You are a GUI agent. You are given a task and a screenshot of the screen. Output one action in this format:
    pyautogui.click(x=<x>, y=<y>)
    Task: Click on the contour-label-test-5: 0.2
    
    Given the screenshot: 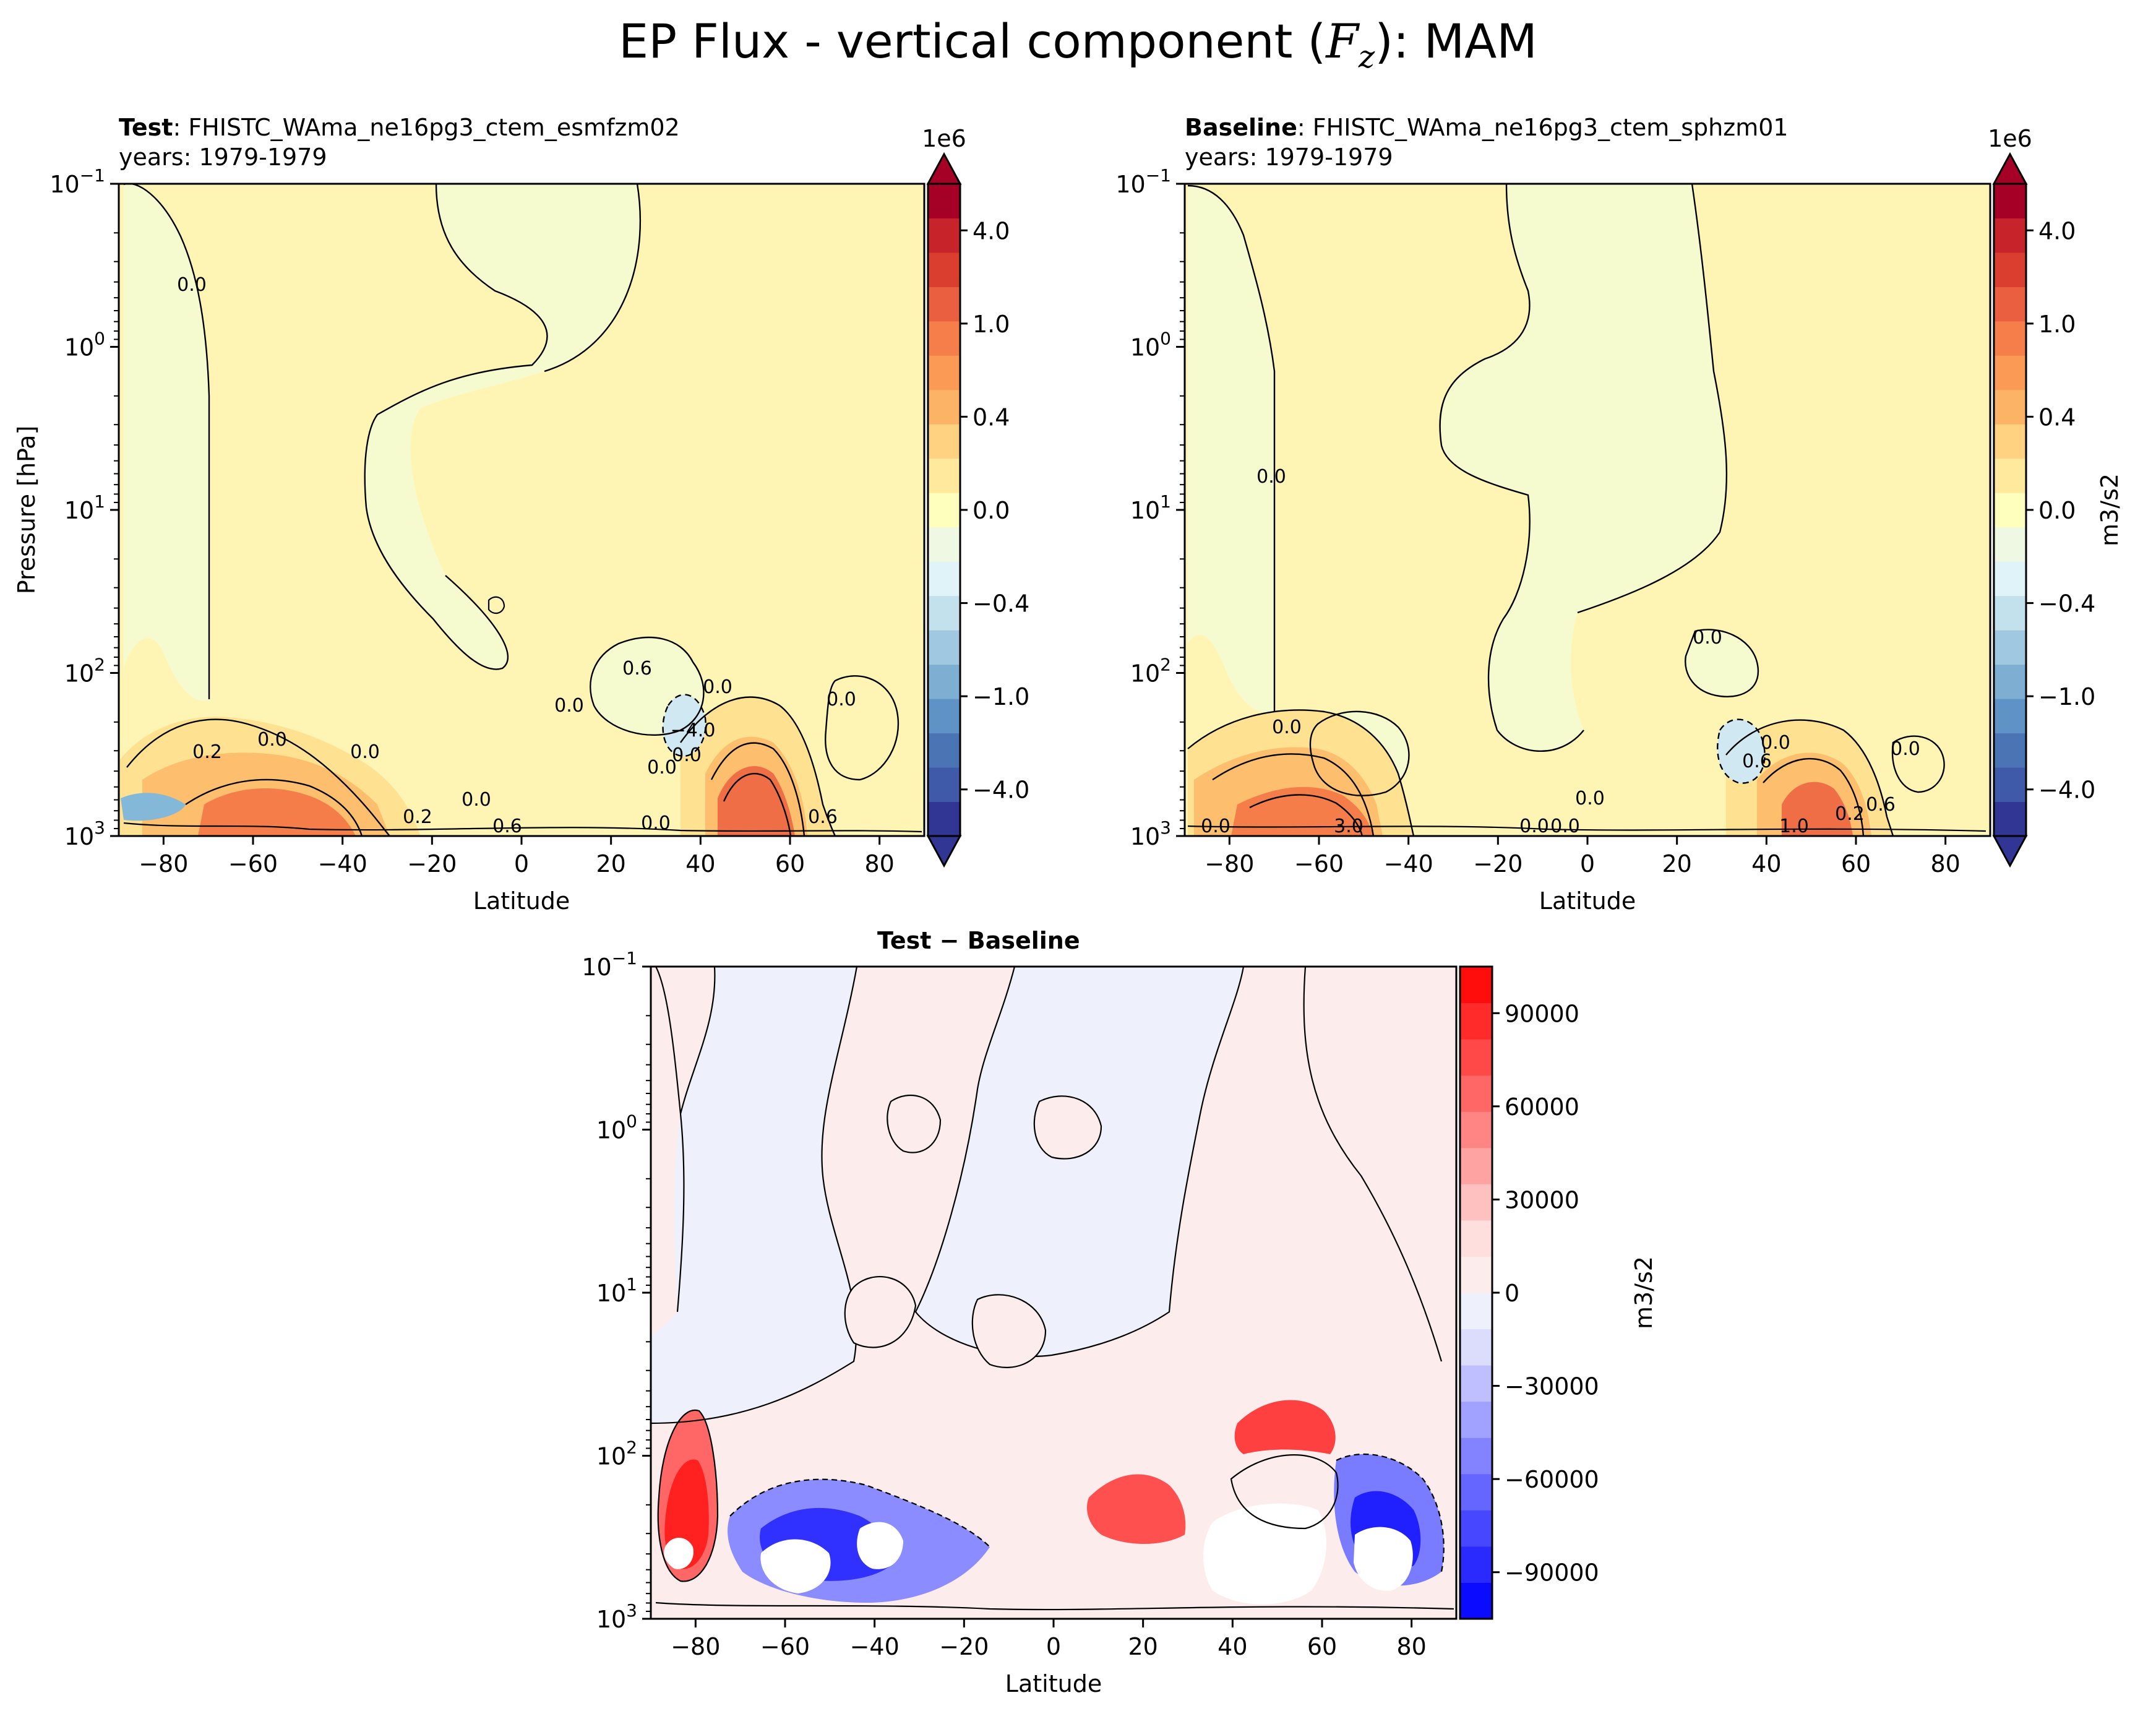 What is the action you would take?
    pyautogui.click(x=417, y=817)
    